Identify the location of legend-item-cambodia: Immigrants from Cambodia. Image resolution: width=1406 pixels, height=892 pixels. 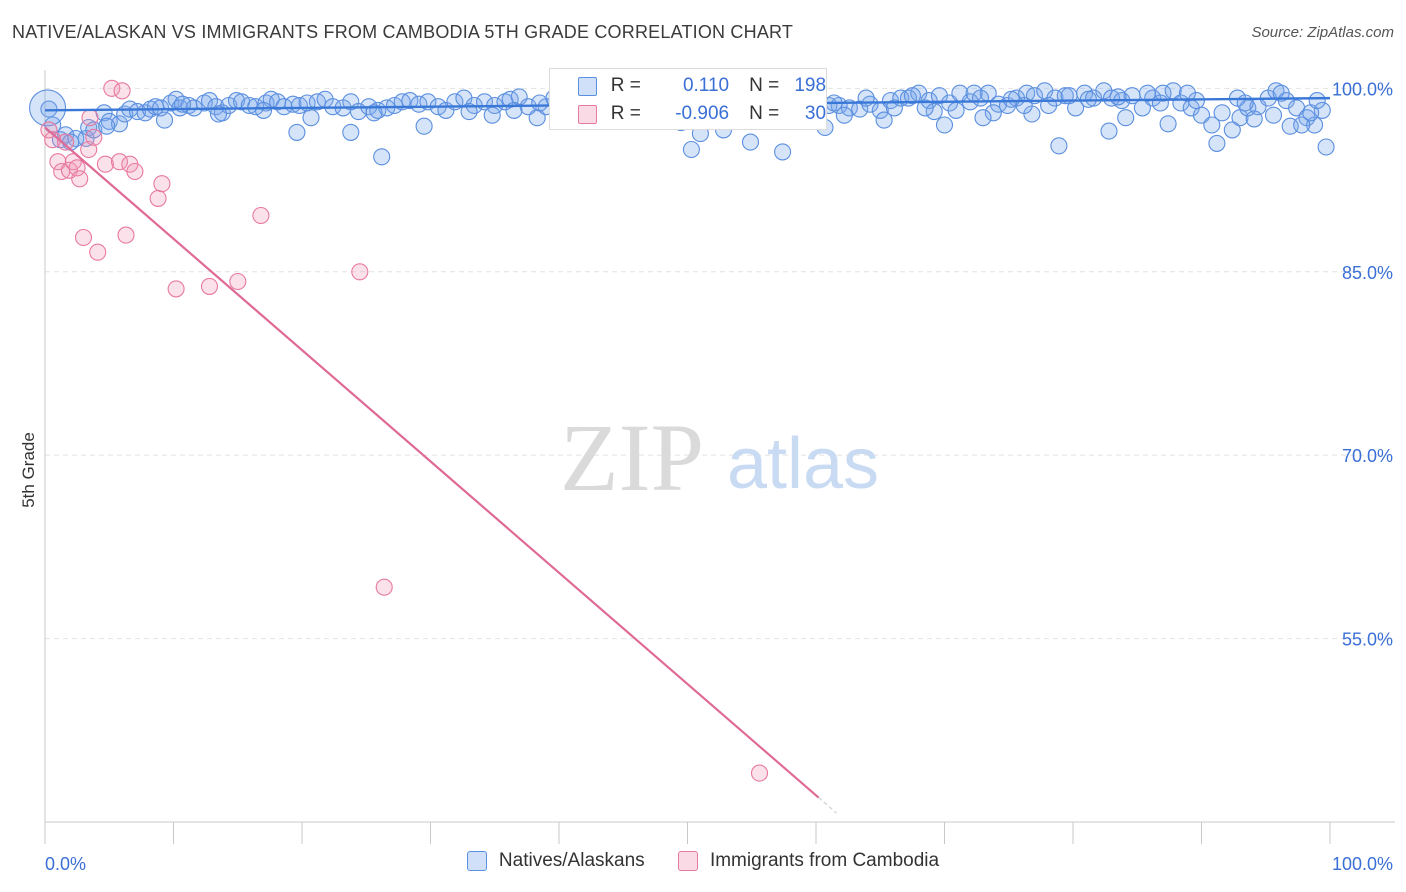
(808, 861).